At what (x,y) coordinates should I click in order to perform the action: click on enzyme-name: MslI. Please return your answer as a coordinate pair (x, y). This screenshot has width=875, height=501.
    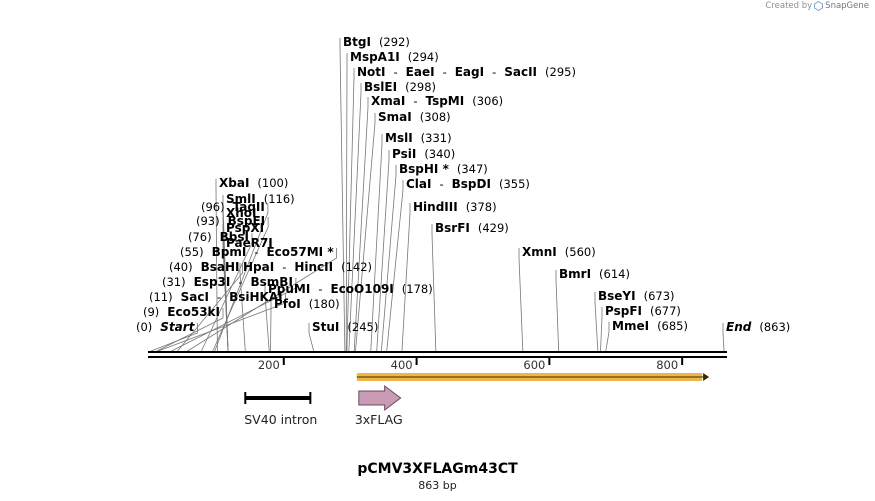
    Looking at the image, I should click on (399, 138).